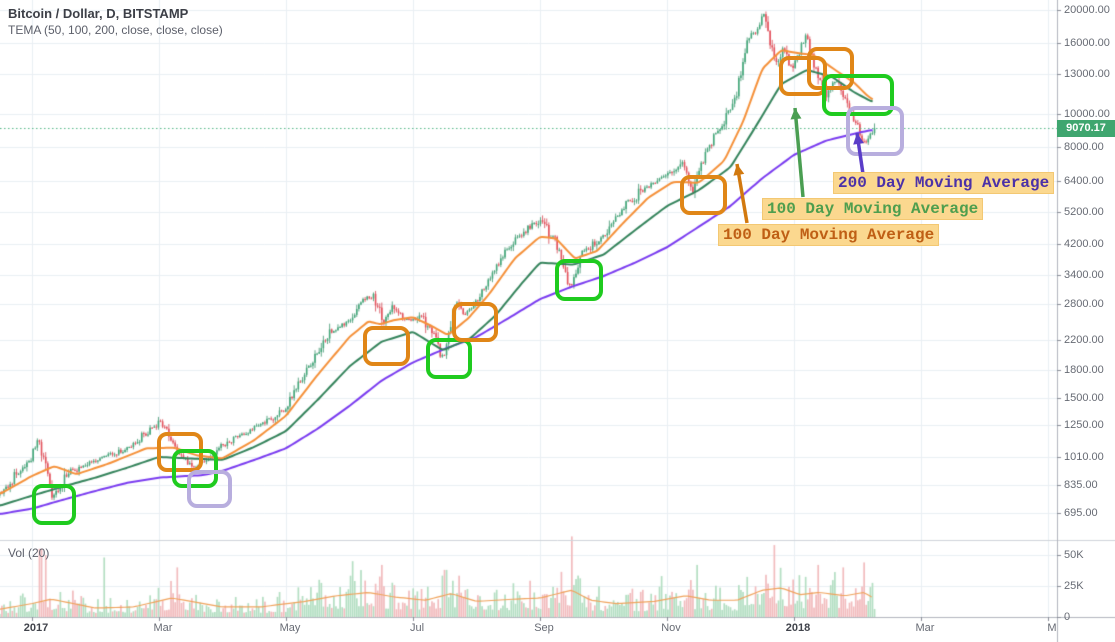 The image size is (1115, 642). I want to click on price-tick-label: 1500.00, so click(1084, 397).